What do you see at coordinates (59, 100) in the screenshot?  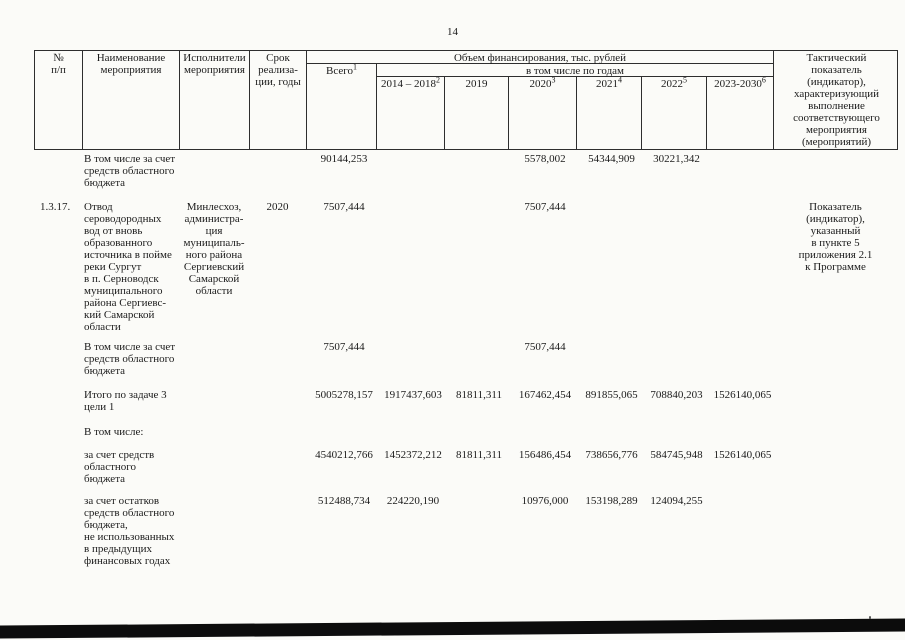 I see `header-num: № п/п` at bounding box center [59, 100].